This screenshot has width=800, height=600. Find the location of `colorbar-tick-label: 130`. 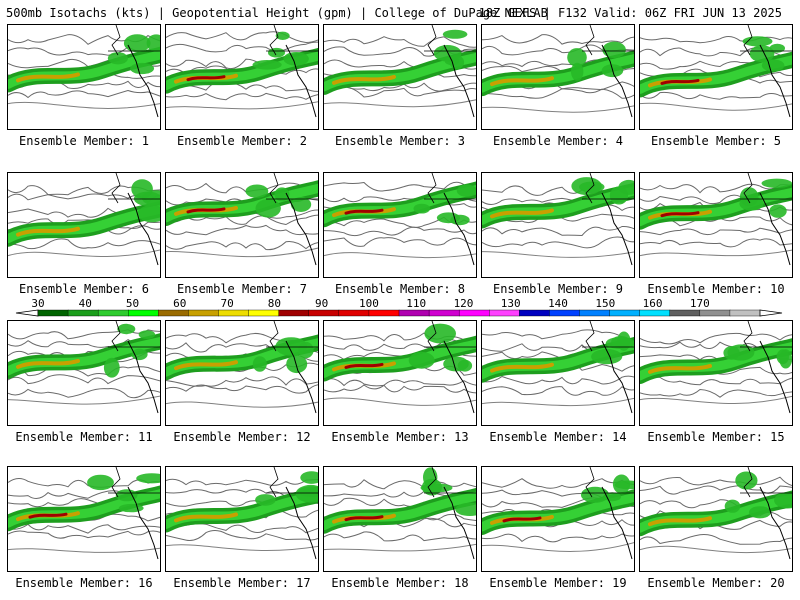

colorbar-tick-label: 130 is located at coordinates (511, 303).